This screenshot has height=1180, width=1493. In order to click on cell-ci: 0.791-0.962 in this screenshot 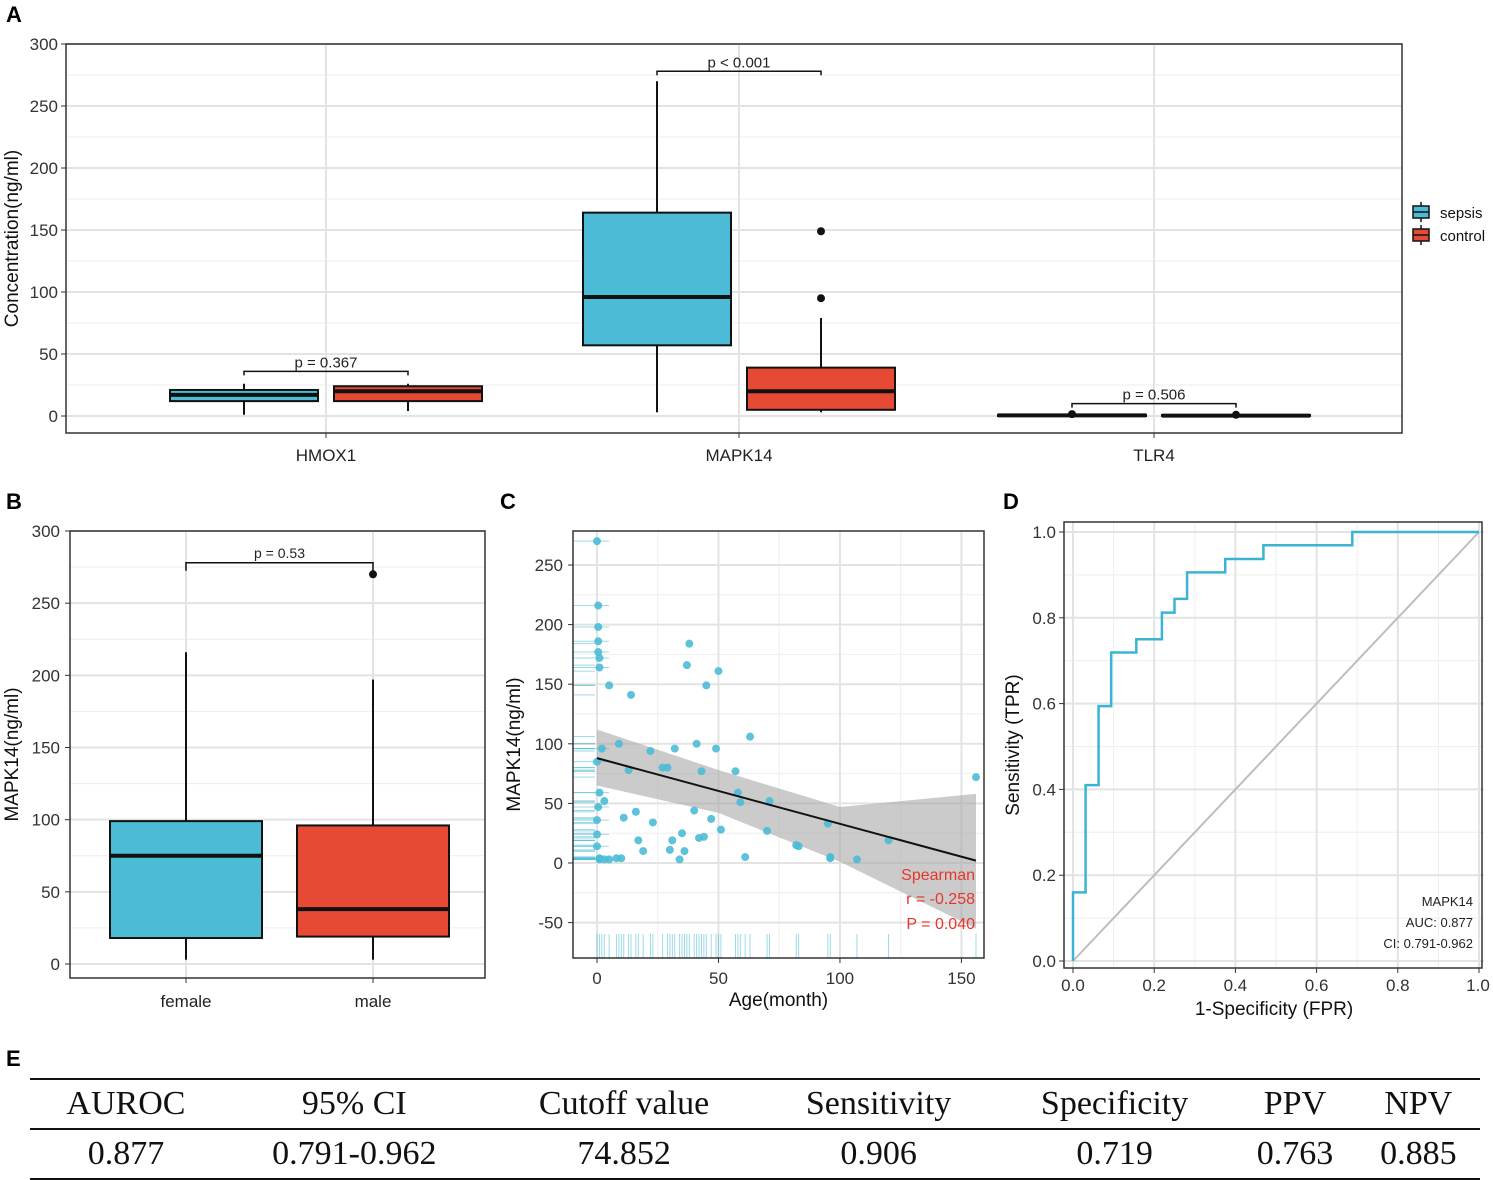, I will do `click(354, 1153)`.